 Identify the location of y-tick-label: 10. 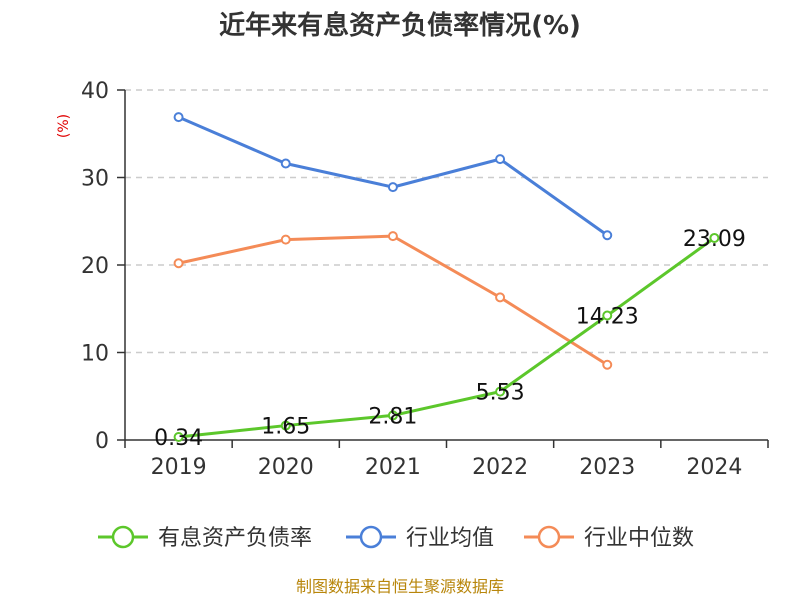
(95, 354).